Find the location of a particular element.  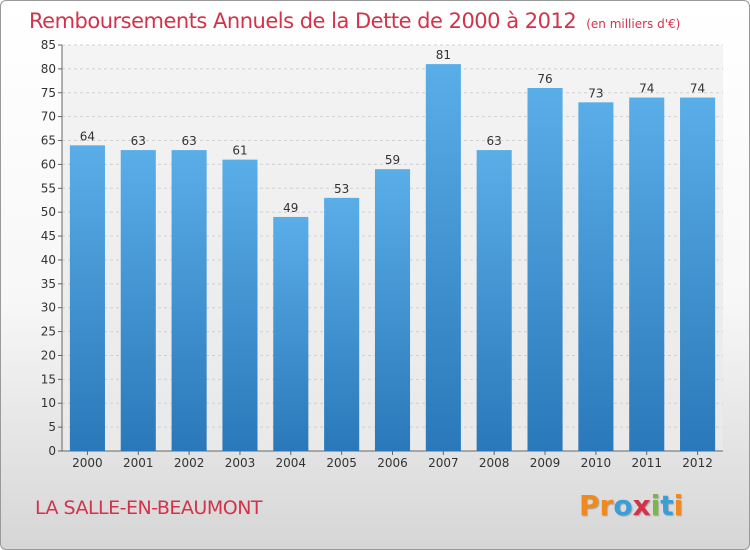

bar-2003 is located at coordinates (240, 305).